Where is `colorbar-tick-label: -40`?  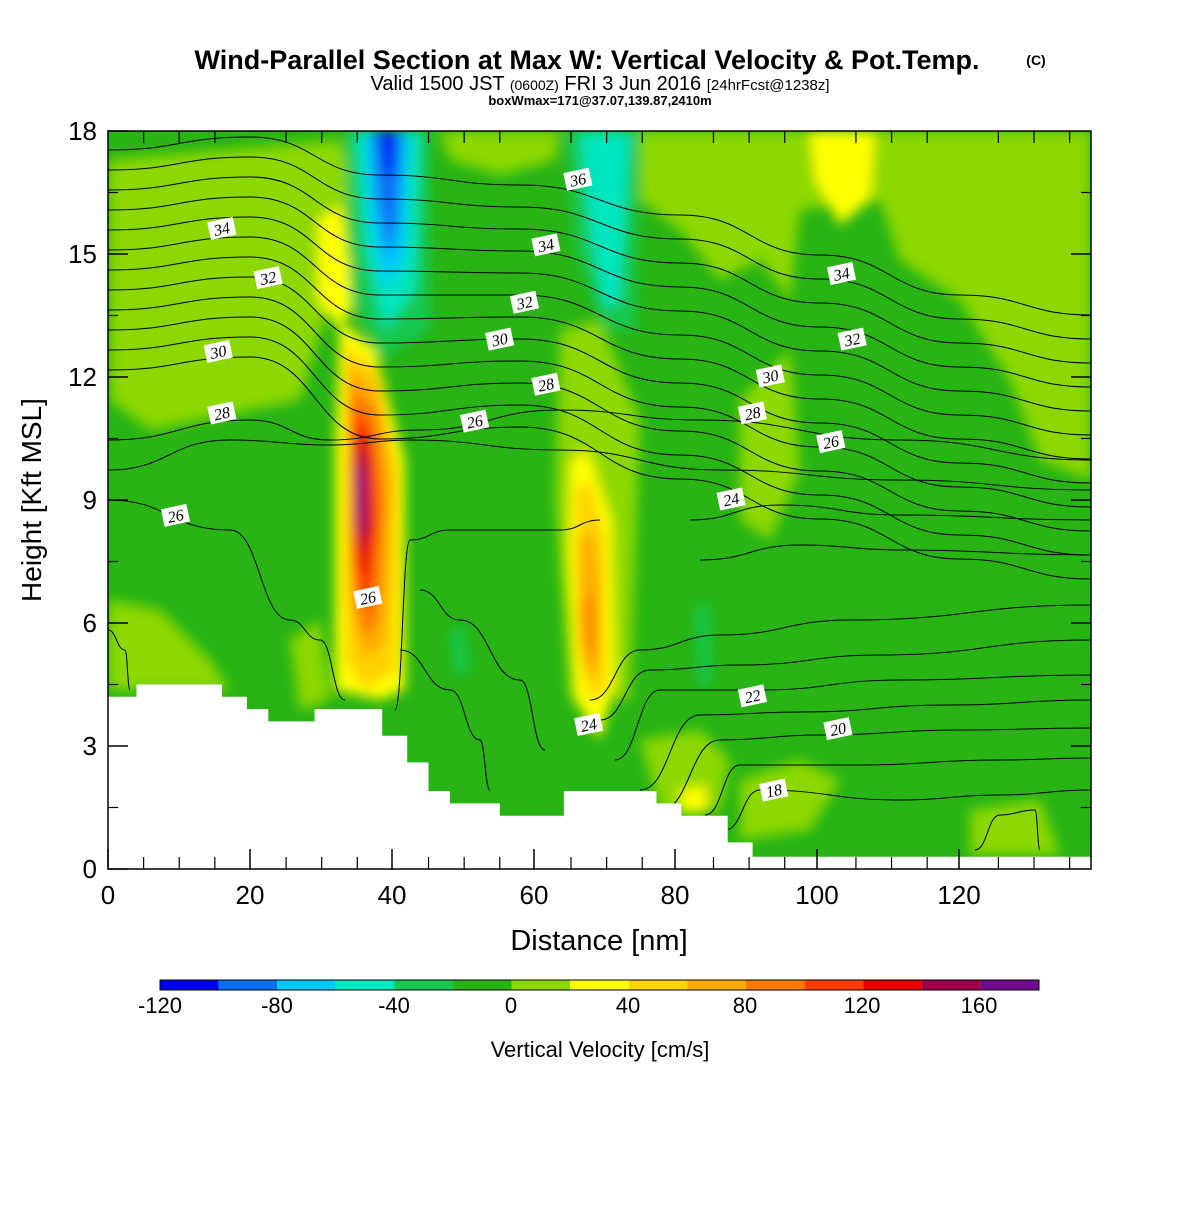
colorbar-tick-label: -40 is located at coordinates (394, 1005).